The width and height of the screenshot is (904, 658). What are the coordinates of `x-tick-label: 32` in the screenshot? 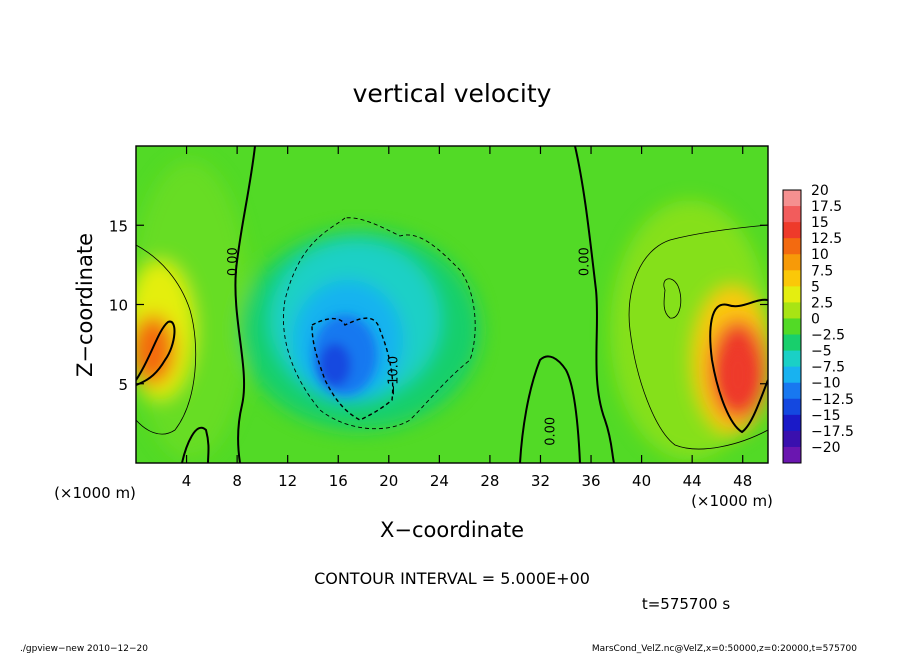 It's located at (540, 481).